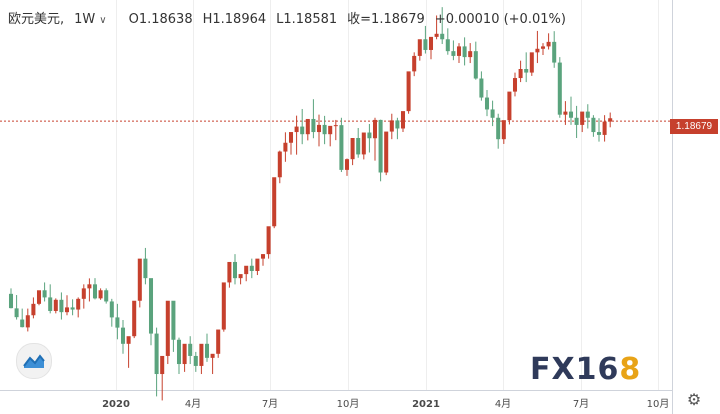 This screenshot has width=720, height=414. I want to click on gear-icon: ⚙, so click(694, 400).